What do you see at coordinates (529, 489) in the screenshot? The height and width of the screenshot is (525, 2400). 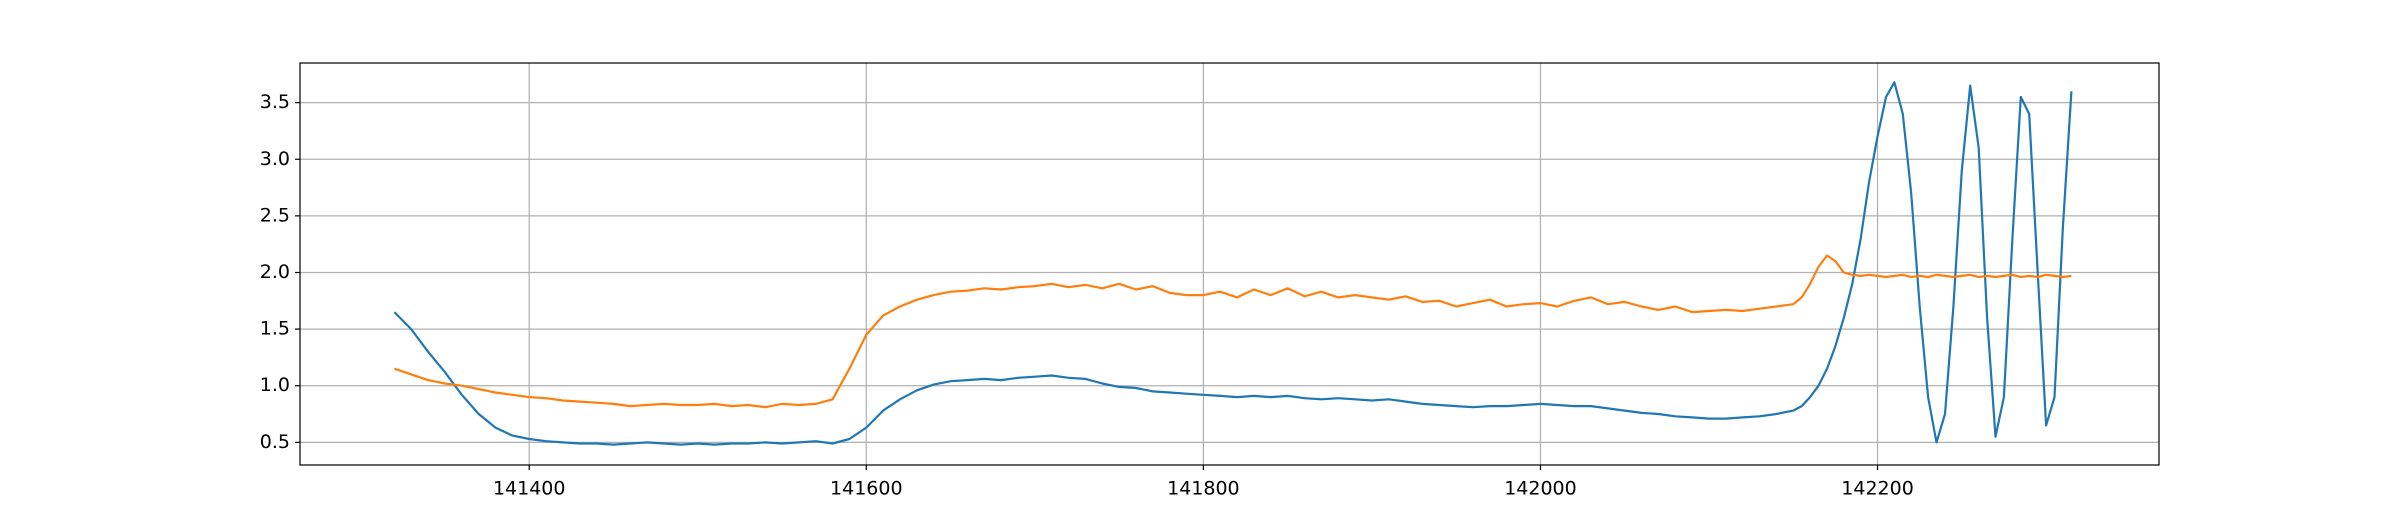 I see `x-tick-label: 141400` at bounding box center [529, 489].